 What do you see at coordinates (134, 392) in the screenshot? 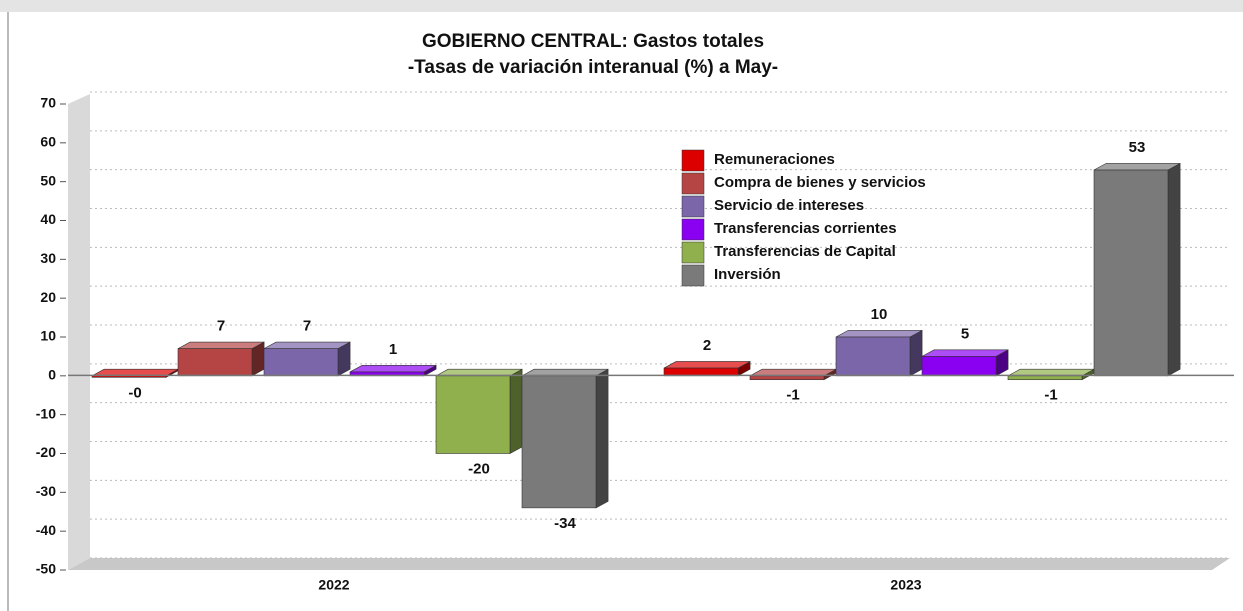
I see `value-label: -0` at bounding box center [134, 392].